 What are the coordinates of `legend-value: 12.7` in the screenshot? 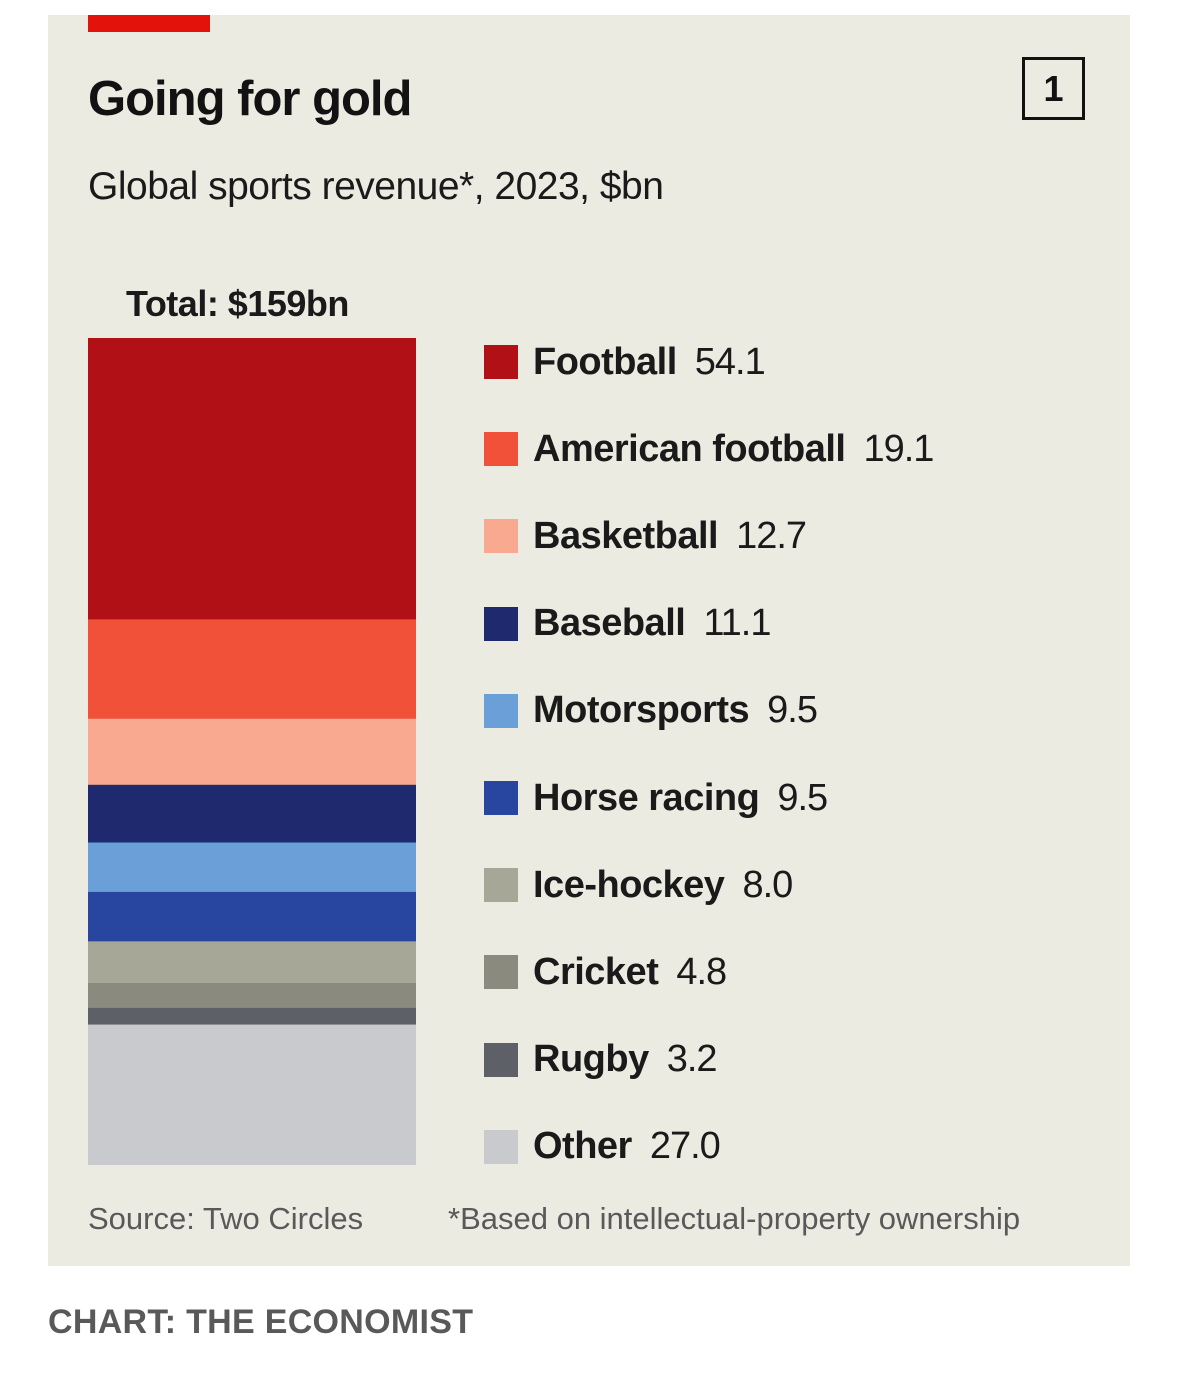 It's located at (771, 535).